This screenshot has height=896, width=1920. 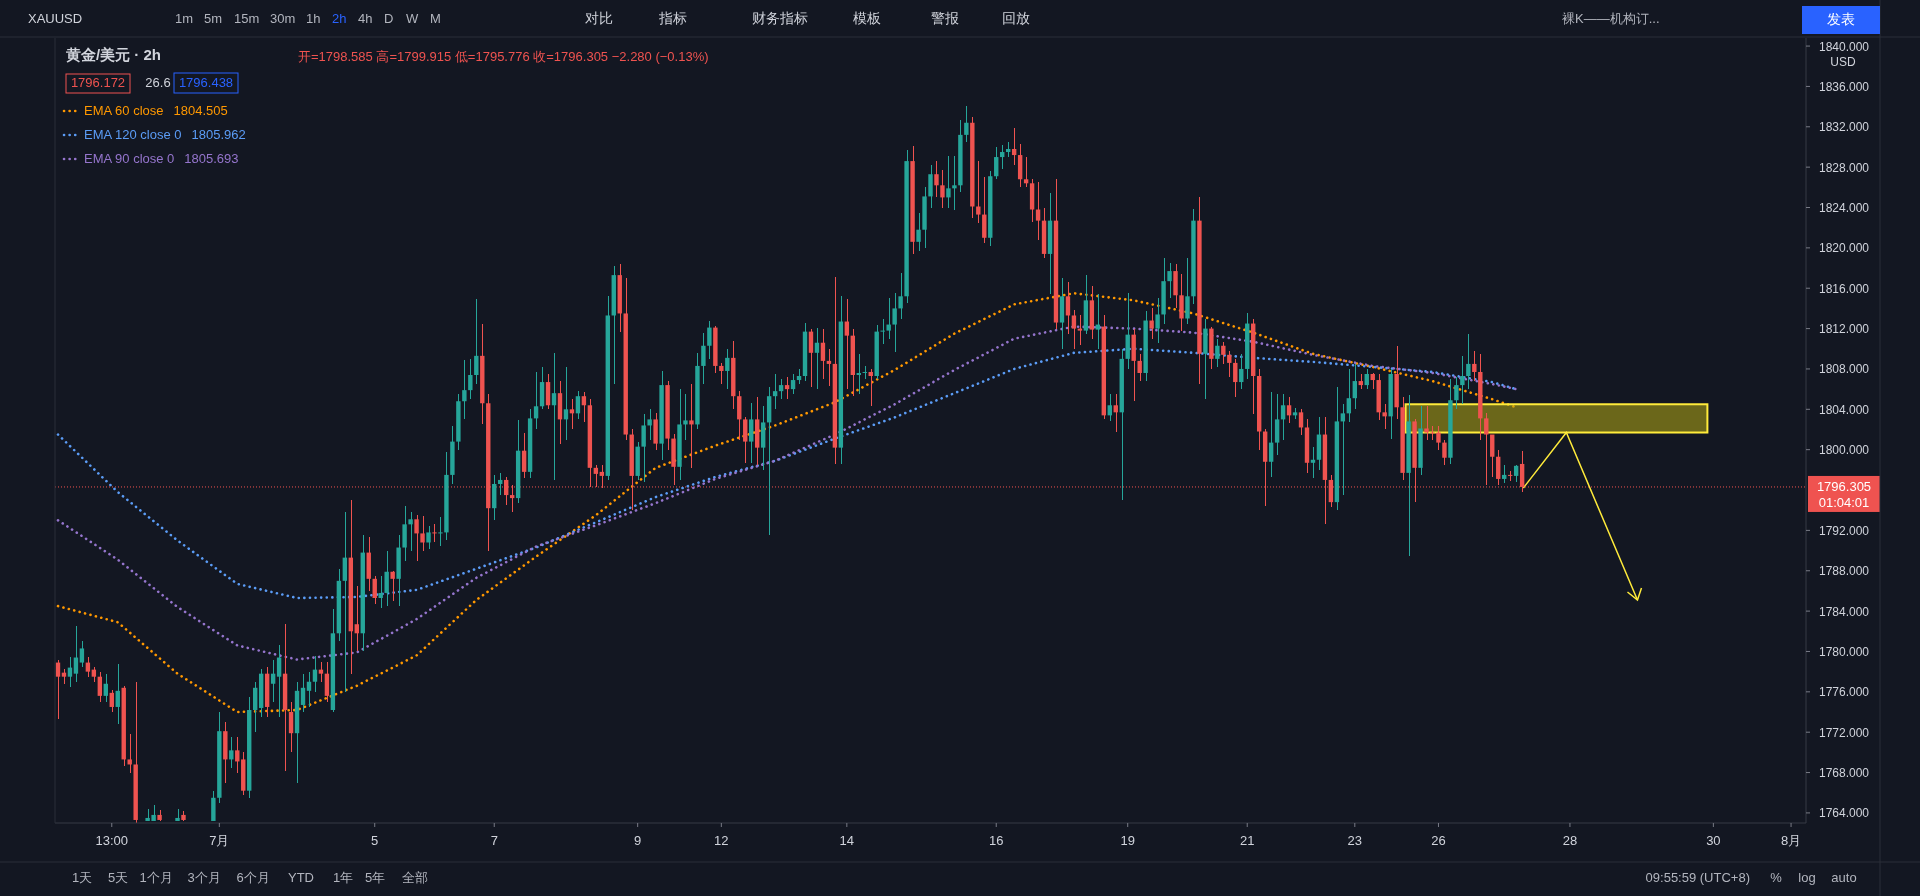 I want to click on text: 全部, so click(x=415, y=877).